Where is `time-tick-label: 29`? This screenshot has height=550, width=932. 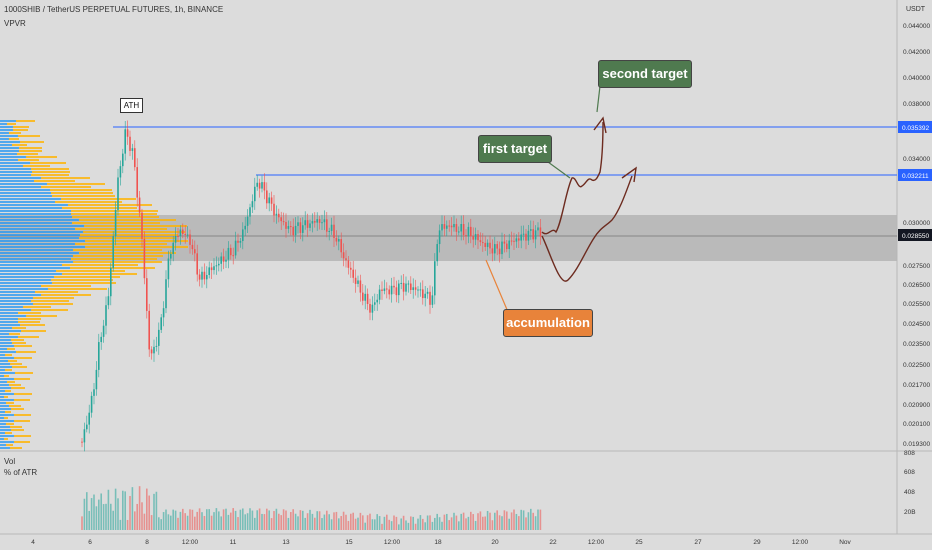
time-tick-label: 29 is located at coordinates (757, 542).